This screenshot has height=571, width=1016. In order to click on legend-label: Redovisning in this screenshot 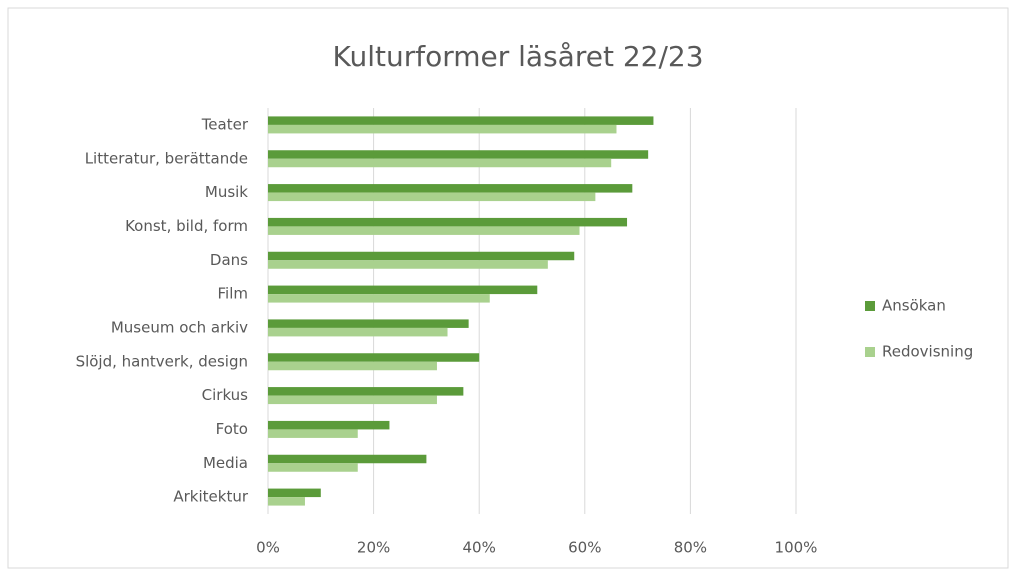, I will do `click(927, 352)`.